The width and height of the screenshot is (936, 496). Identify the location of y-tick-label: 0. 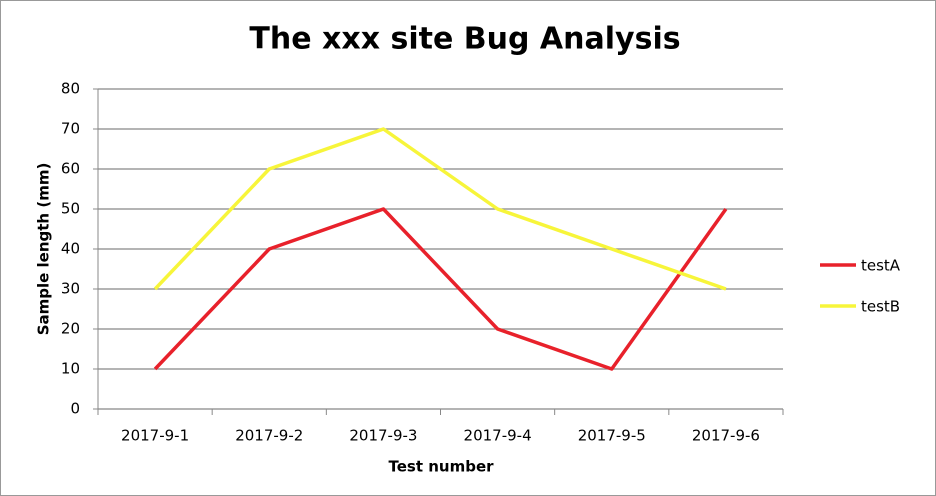
(75, 409).